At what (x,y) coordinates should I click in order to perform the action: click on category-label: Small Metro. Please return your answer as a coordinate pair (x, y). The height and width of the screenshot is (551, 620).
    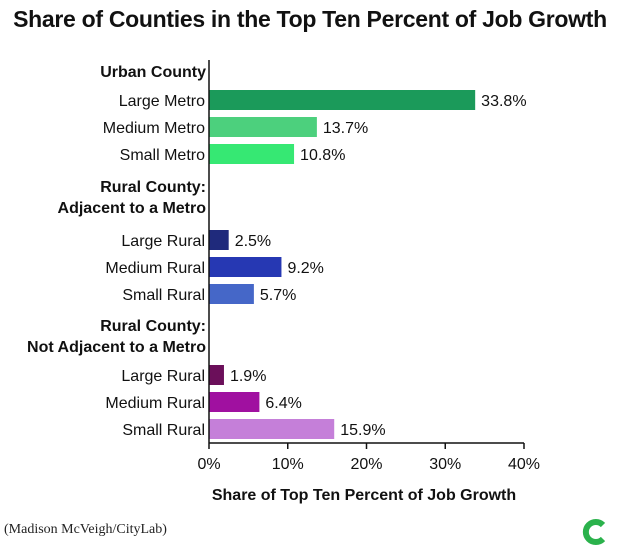
    Looking at the image, I should click on (162, 155).